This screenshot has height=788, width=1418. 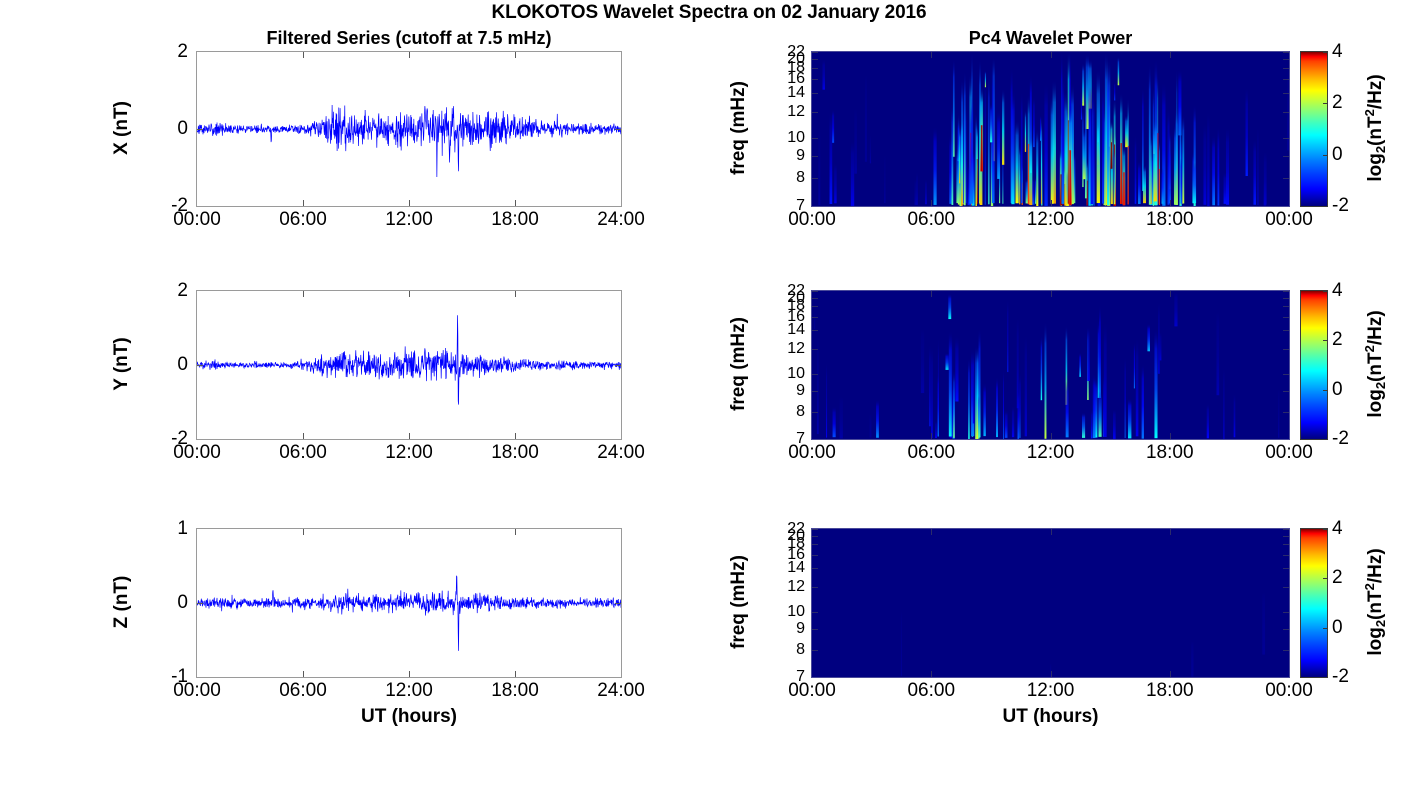 I want to click on colorbar-title-open: (nT, so click(x=1375, y=131).